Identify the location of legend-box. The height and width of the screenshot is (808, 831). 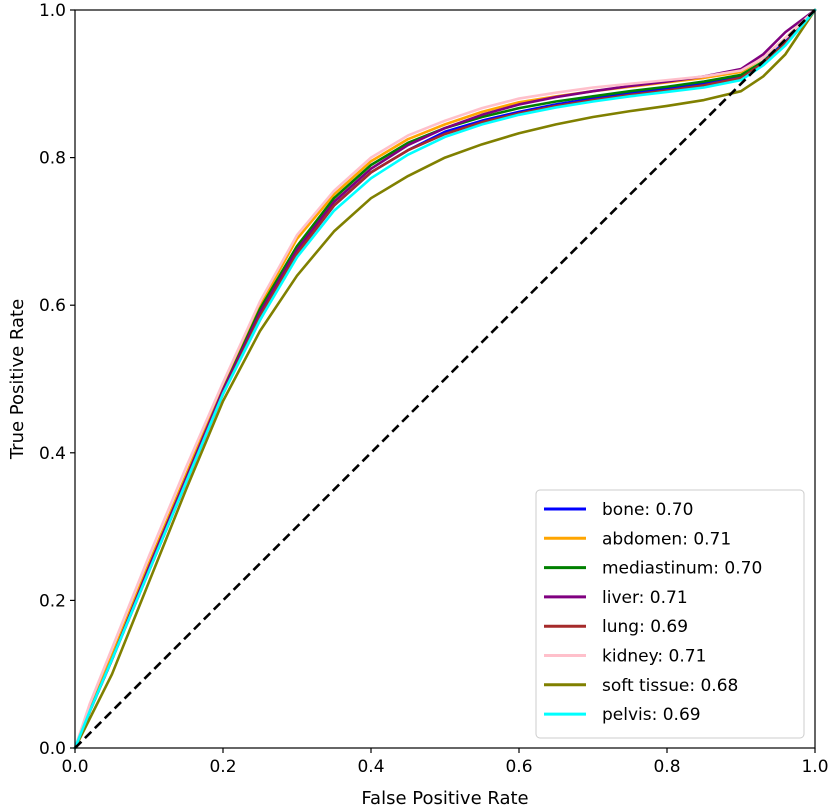
(670, 614).